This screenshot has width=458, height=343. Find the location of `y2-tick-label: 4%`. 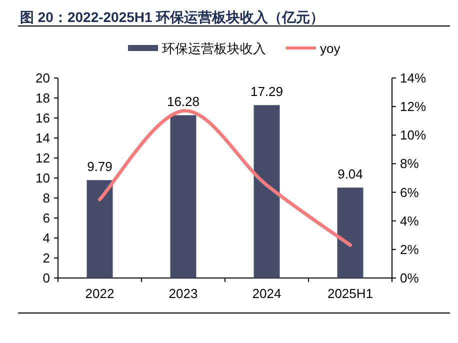

y2-tick-label: 4% is located at coordinates (410, 220).